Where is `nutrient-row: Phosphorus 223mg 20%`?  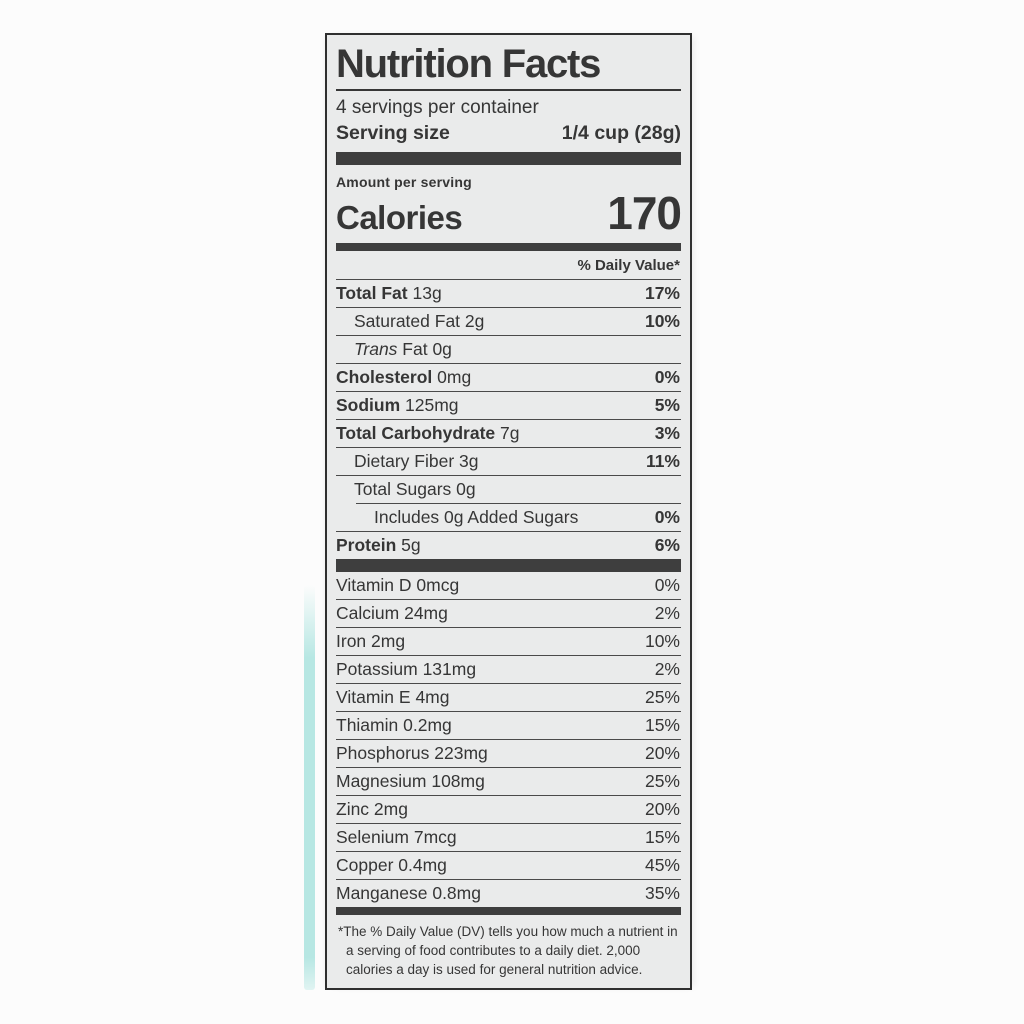 nutrient-row: Phosphorus 223mg 20% is located at coordinates (508, 753).